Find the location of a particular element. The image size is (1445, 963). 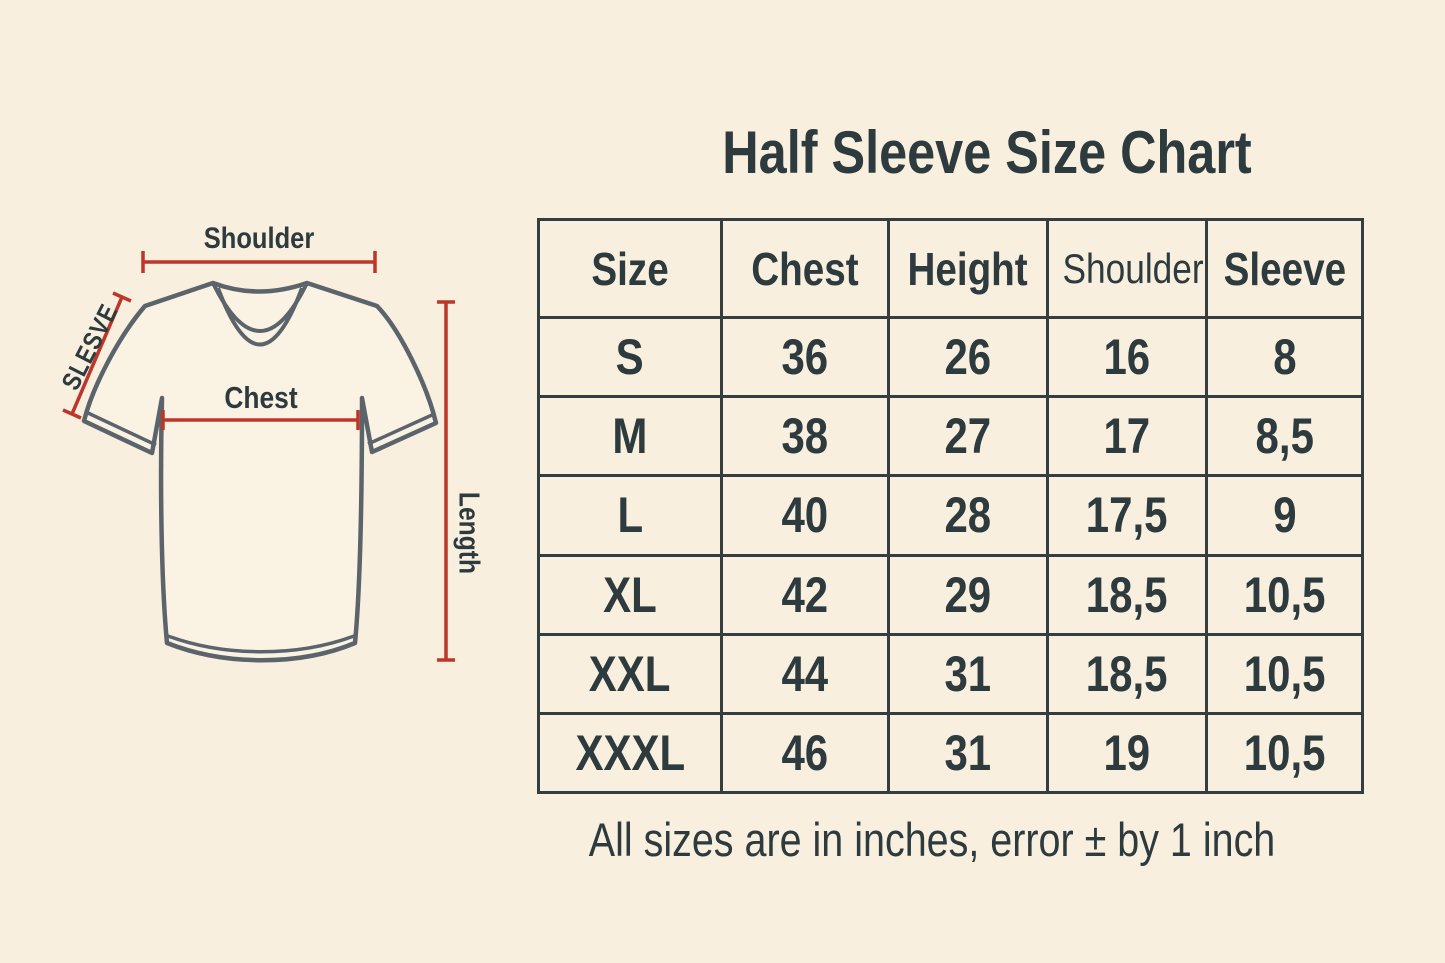

hem-seam is located at coordinates (261, 644).